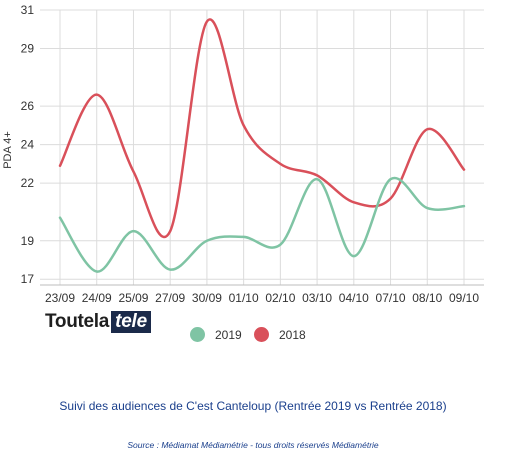 The image size is (506, 454). Describe the element at coordinates (8, 150) in the screenshot. I see `y-axis-label: PDA 4+` at that location.